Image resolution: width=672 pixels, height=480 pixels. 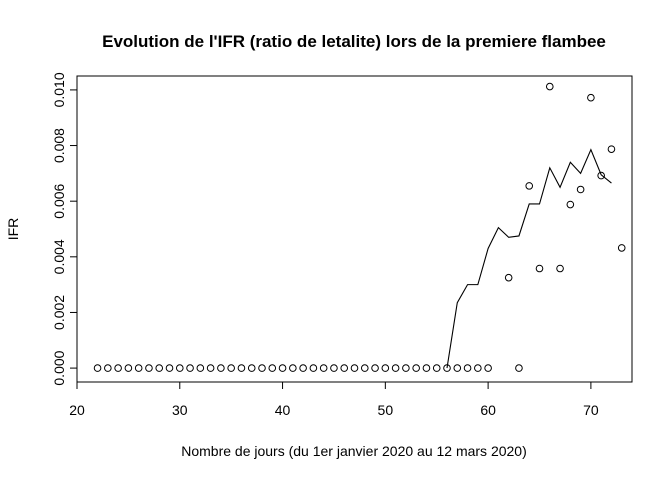 What do you see at coordinates (180, 410) in the screenshot?
I see `x-tick-label: 30` at bounding box center [180, 410].